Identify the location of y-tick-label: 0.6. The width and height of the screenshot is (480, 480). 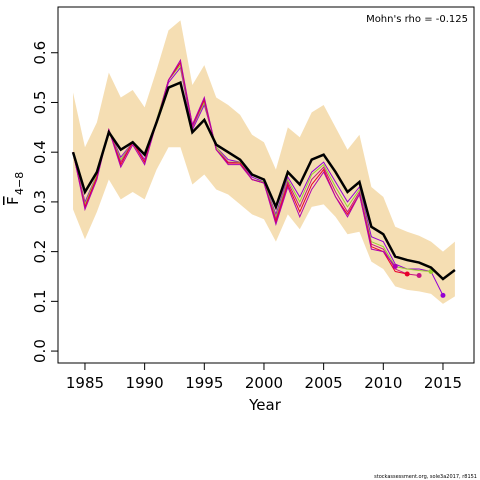
(40, 53).